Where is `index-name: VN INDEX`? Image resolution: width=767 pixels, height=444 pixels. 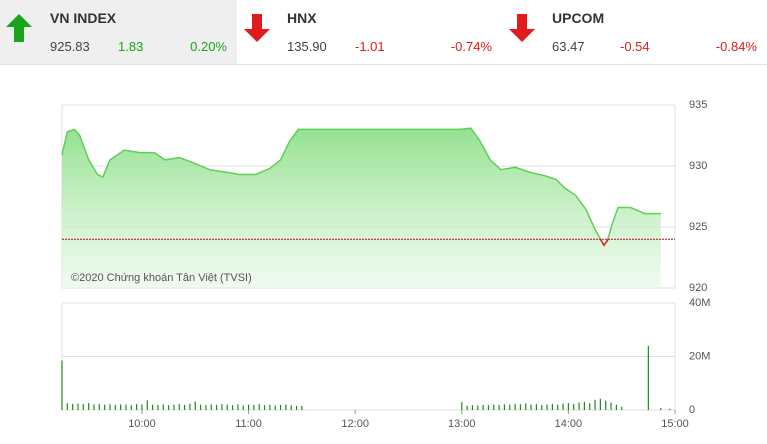
index-name: VN INDEX is located at coordinates (83, 18).